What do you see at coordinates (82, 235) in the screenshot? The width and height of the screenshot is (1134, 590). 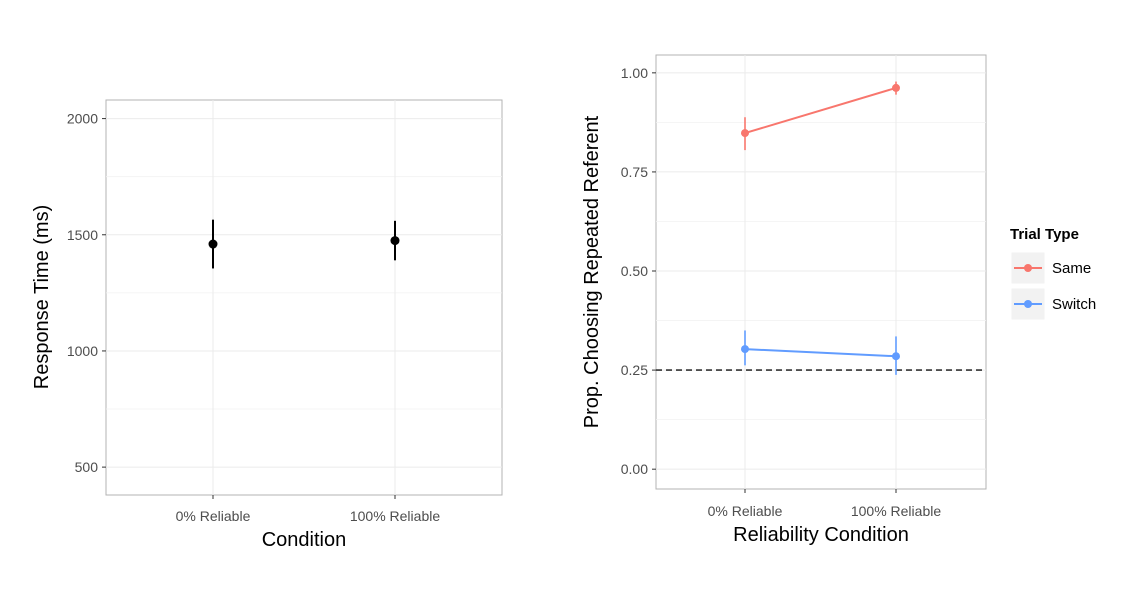 I see `y-tick-label: 1500` at bounding box center [82, 235].